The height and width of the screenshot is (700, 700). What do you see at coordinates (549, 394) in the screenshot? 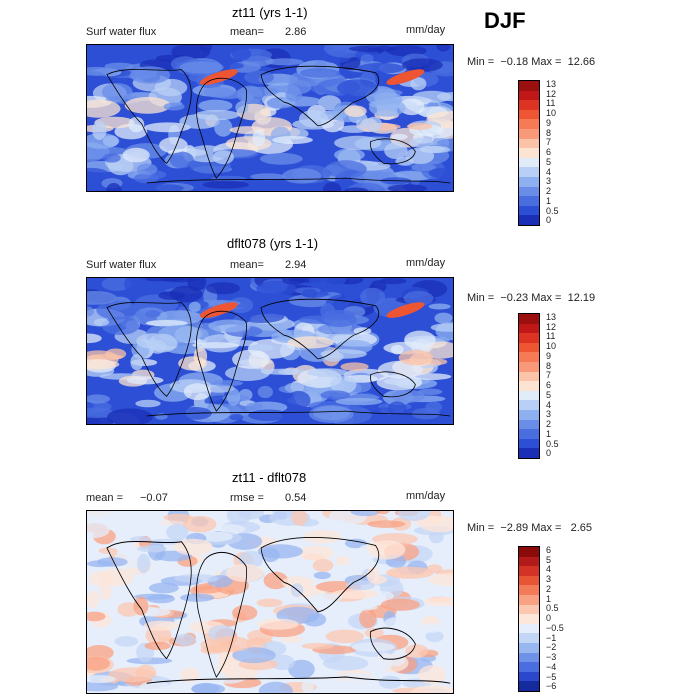
I see `colorbar-tick-label: 5` at bounding box center [549, 394].